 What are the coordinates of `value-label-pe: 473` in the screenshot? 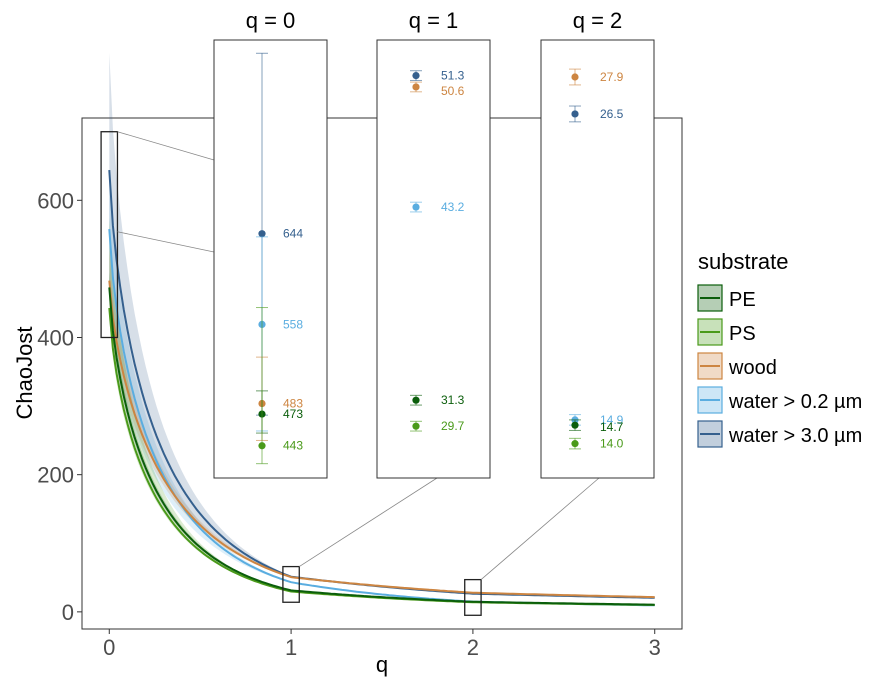 It's located at (293, 414).